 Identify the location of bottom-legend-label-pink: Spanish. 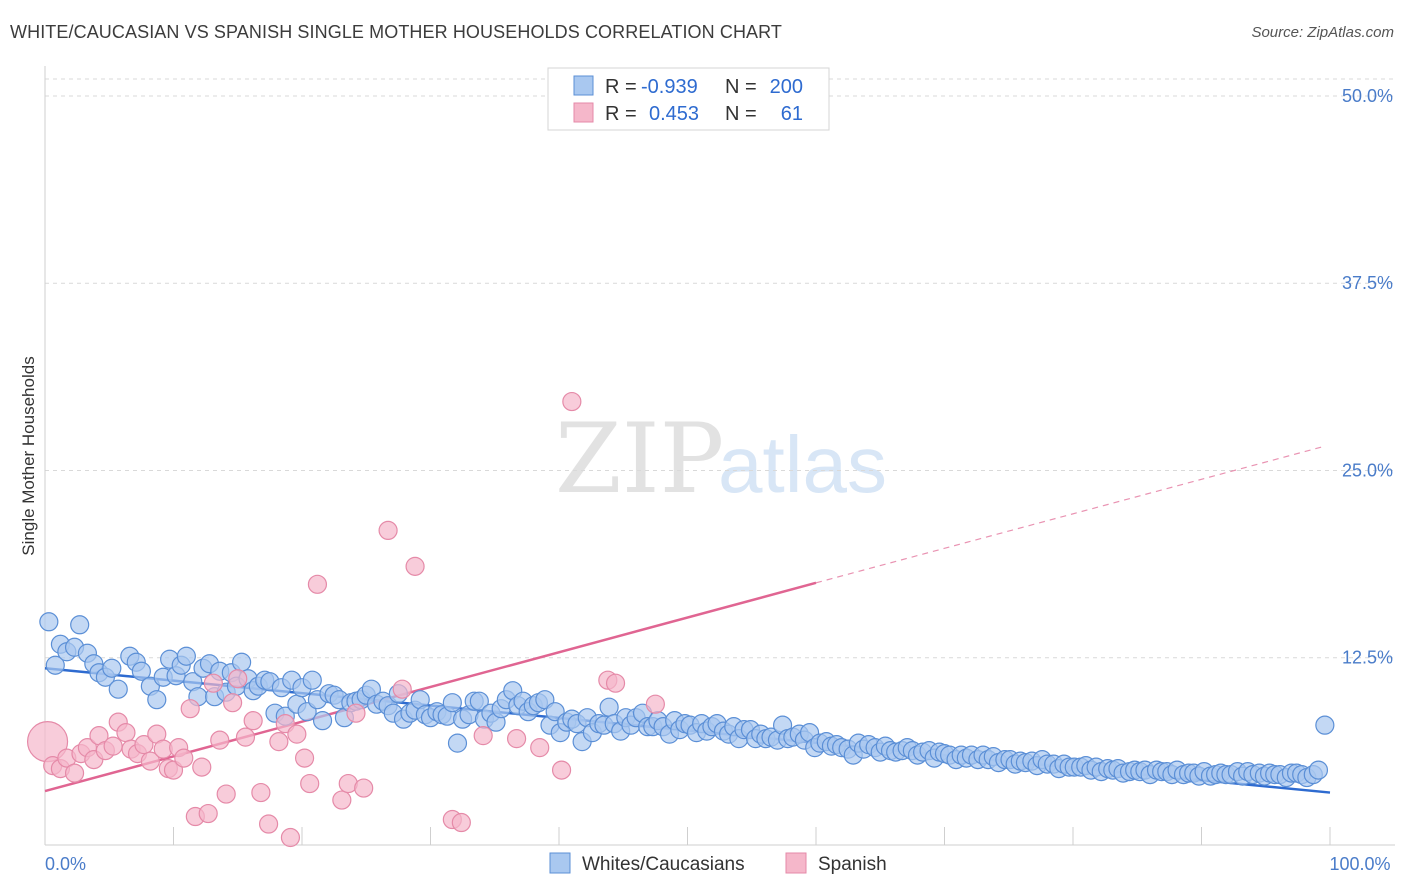
(852, 864).